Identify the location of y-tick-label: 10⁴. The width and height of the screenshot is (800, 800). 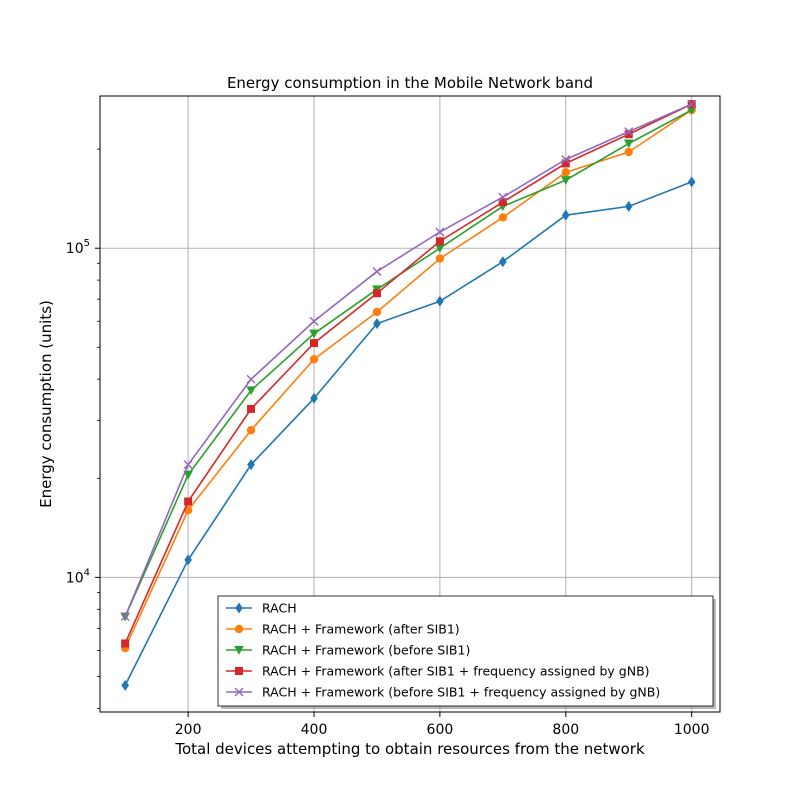
(78, 576).